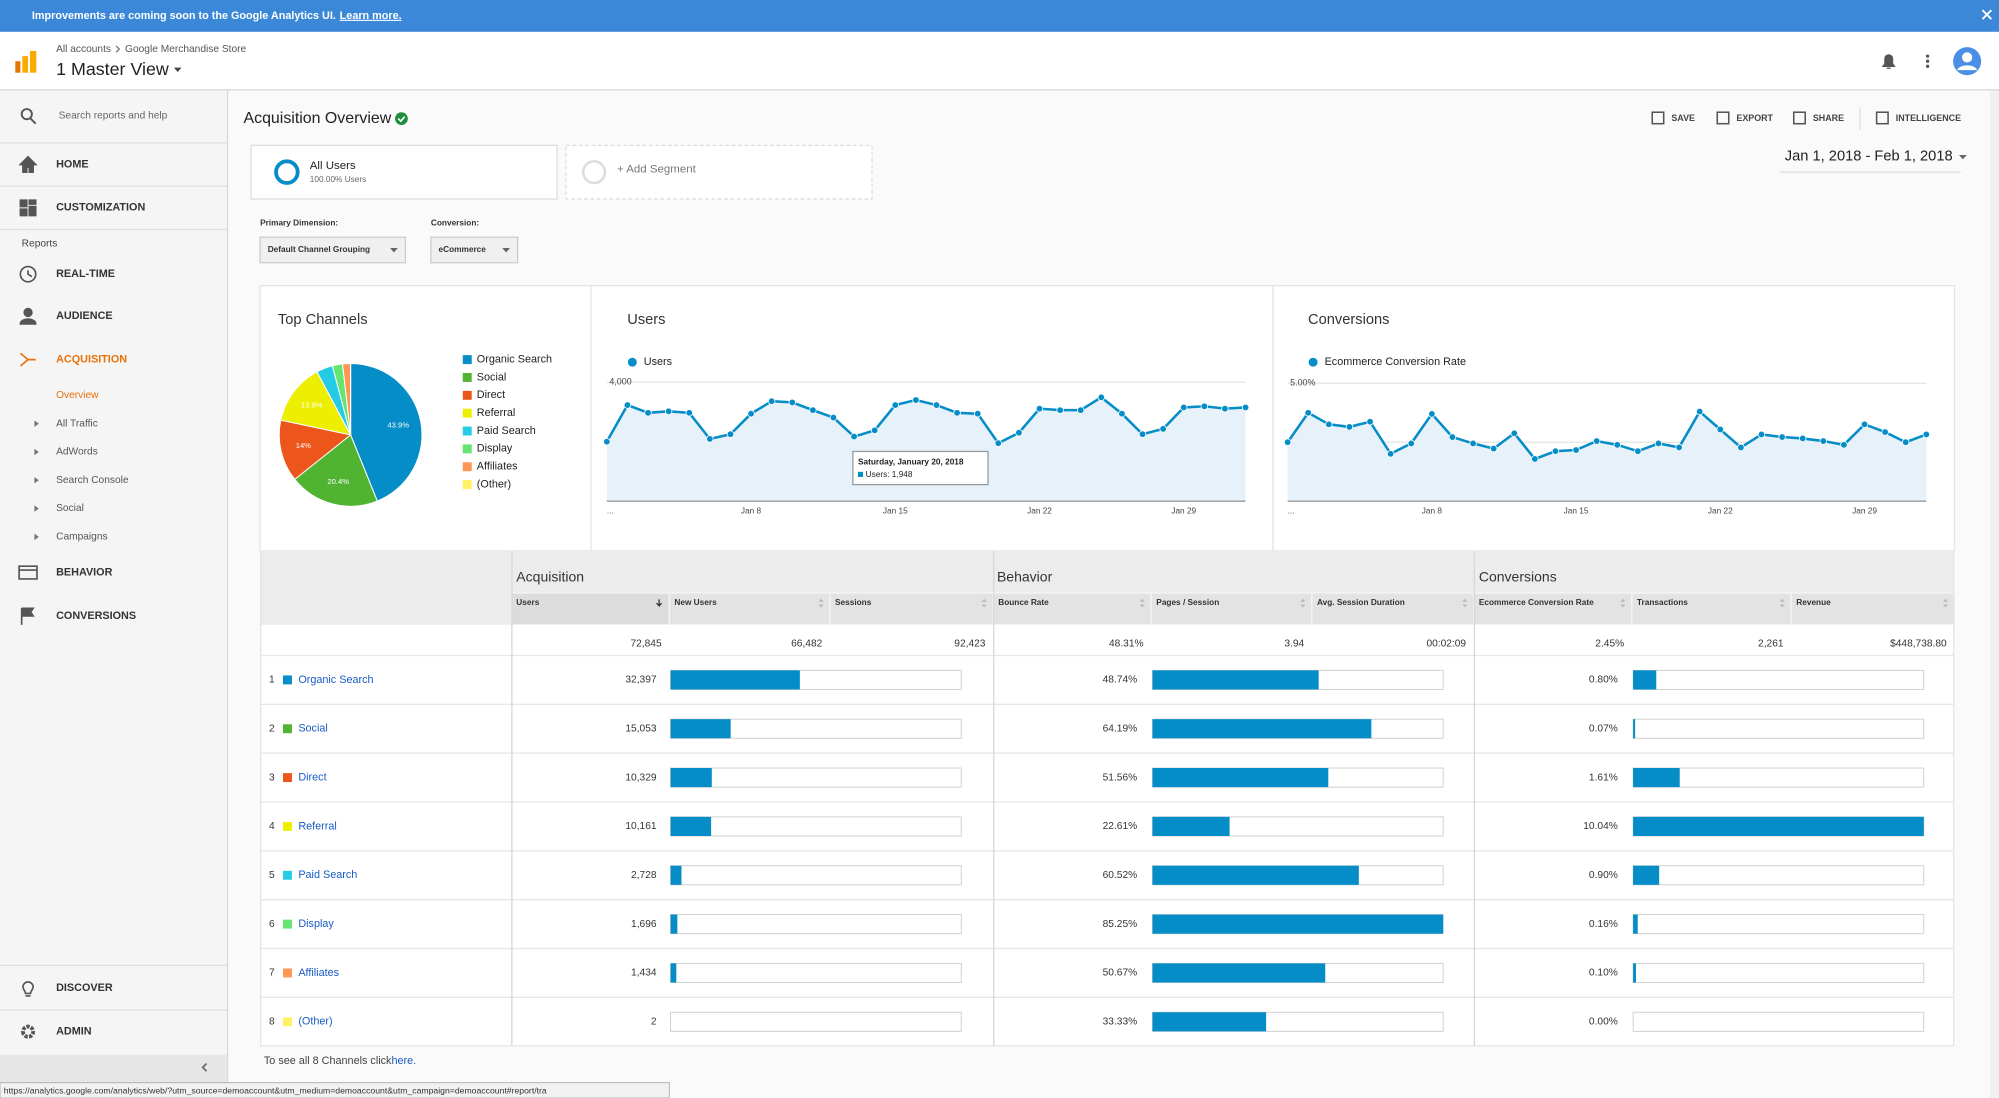 The width and height of the screenshot is (1999, 1098). I want to click on action-button: SAVE, so click(1683, 118).